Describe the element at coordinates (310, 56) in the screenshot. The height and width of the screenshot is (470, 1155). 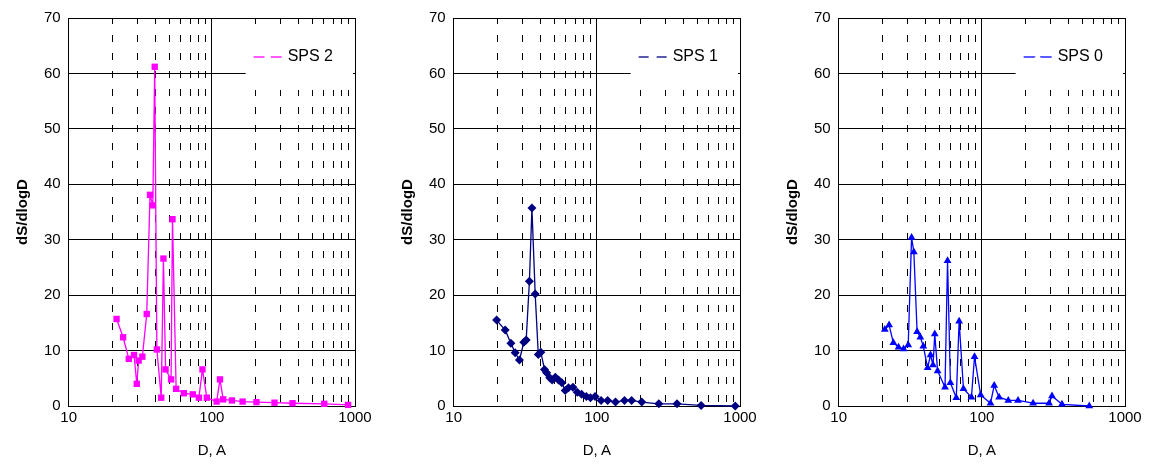
I see `legend-label: SPS 2` at that location.